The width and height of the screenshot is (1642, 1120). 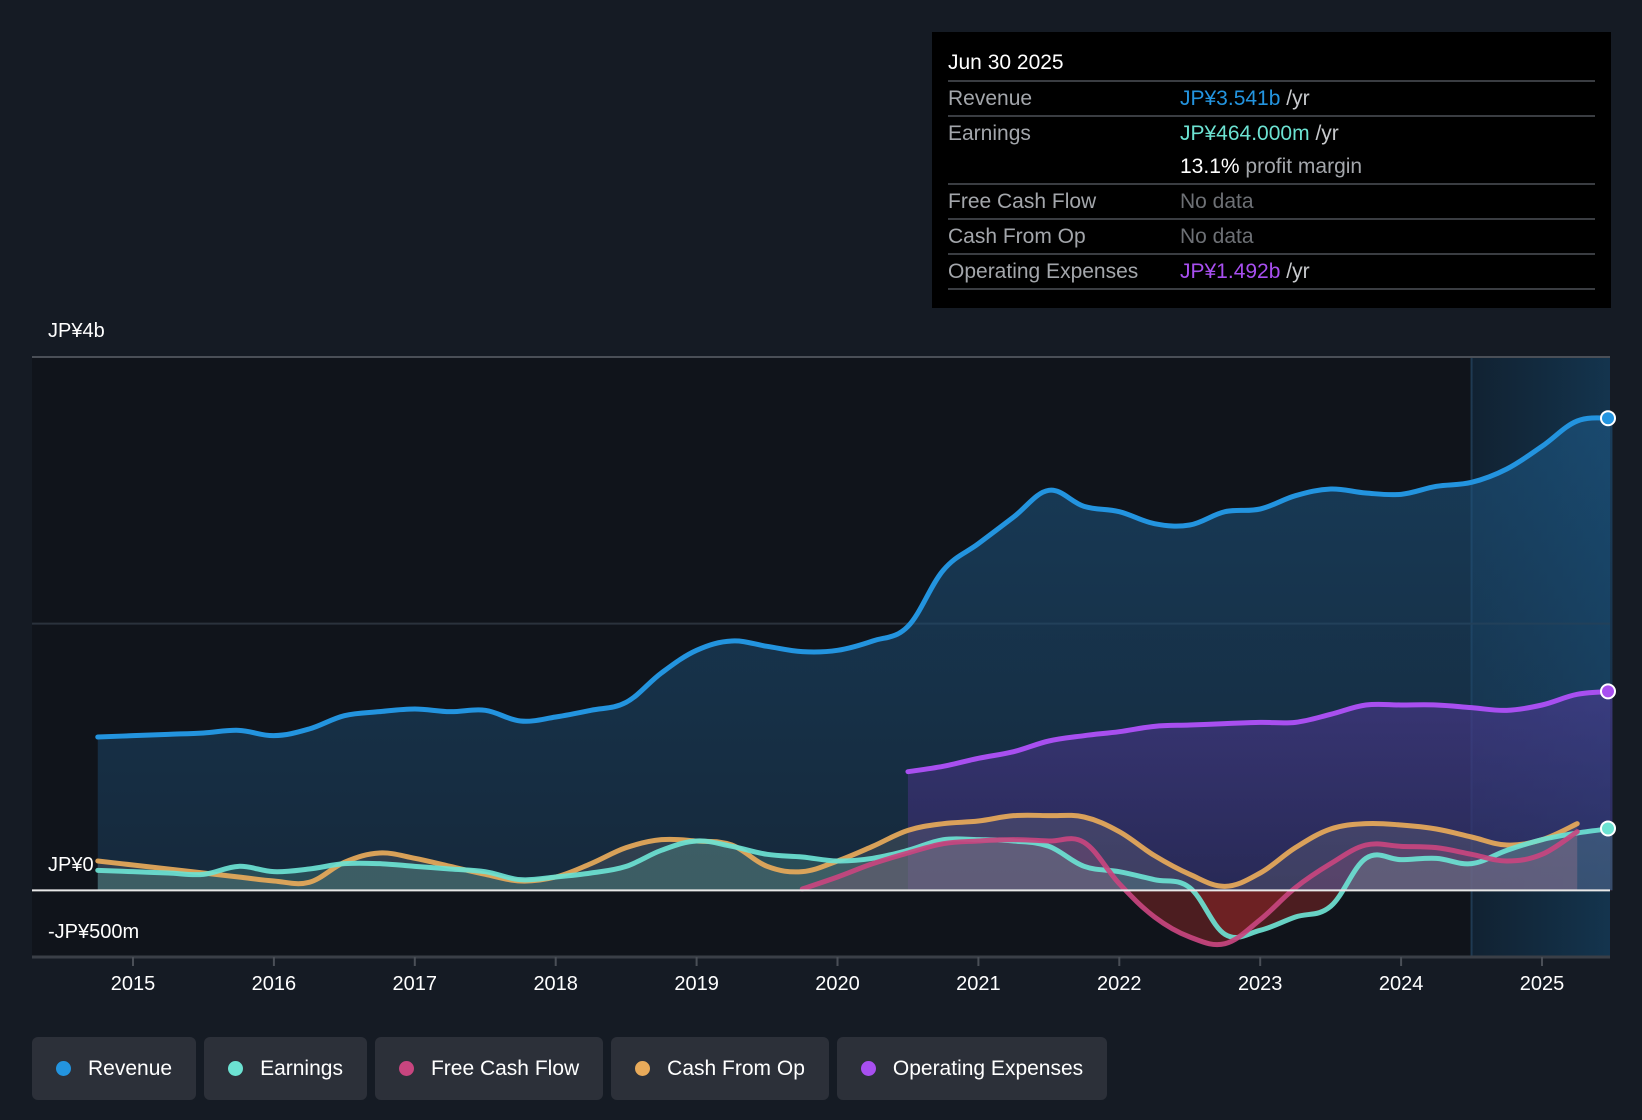 What do you see at coordinates (301, 1068) in the screenshot?
I see `legend-label: Earnings` at bounding box center [301, 1068].